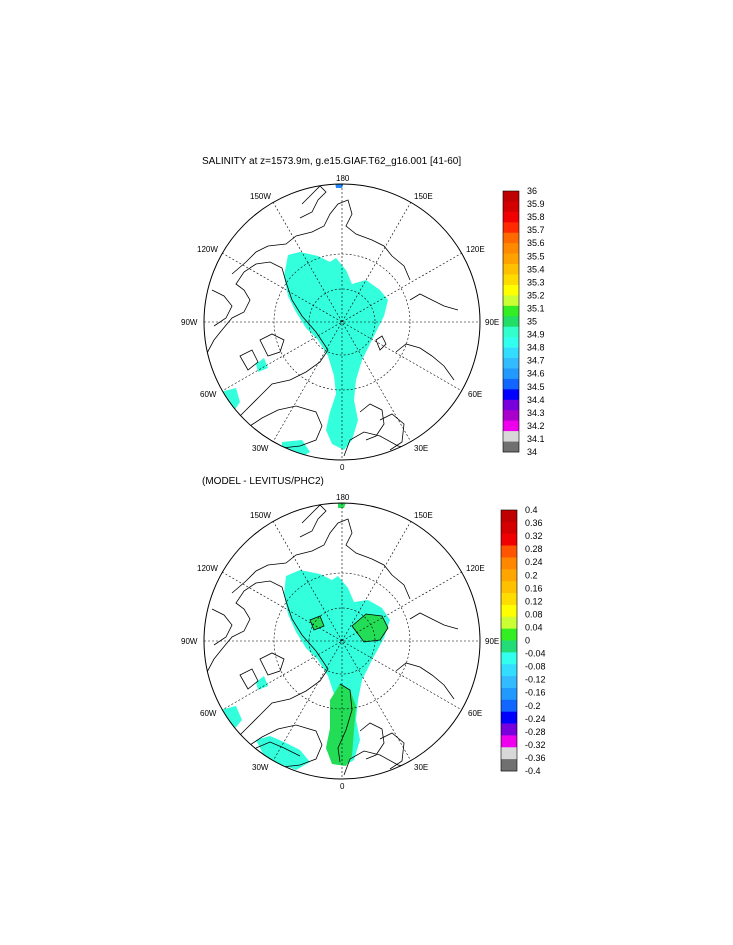  Describe the element at coordinates (534, 523) in the screenshot. I see `colorbar-label: 0.36` at that location.